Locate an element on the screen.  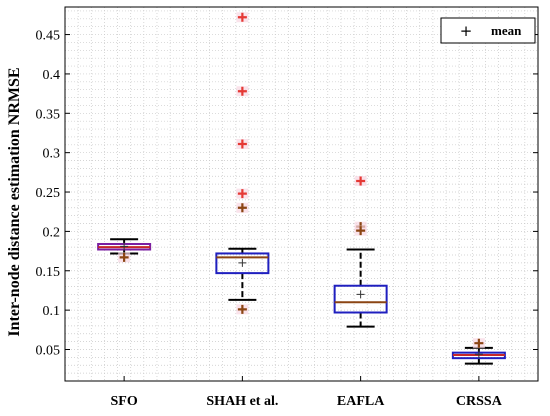
y-tick-label: 0.3 is located at coordinates (52, 154).